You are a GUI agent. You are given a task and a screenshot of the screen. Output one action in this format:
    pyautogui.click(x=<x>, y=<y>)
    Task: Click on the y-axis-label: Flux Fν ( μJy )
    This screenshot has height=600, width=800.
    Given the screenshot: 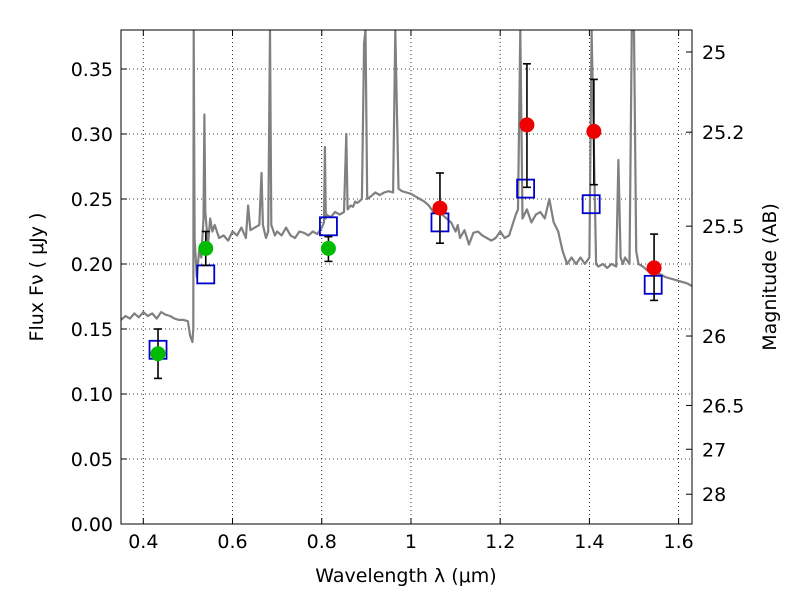 What is the action you would take?
    pyautogui.click(x=37, y=277)
    